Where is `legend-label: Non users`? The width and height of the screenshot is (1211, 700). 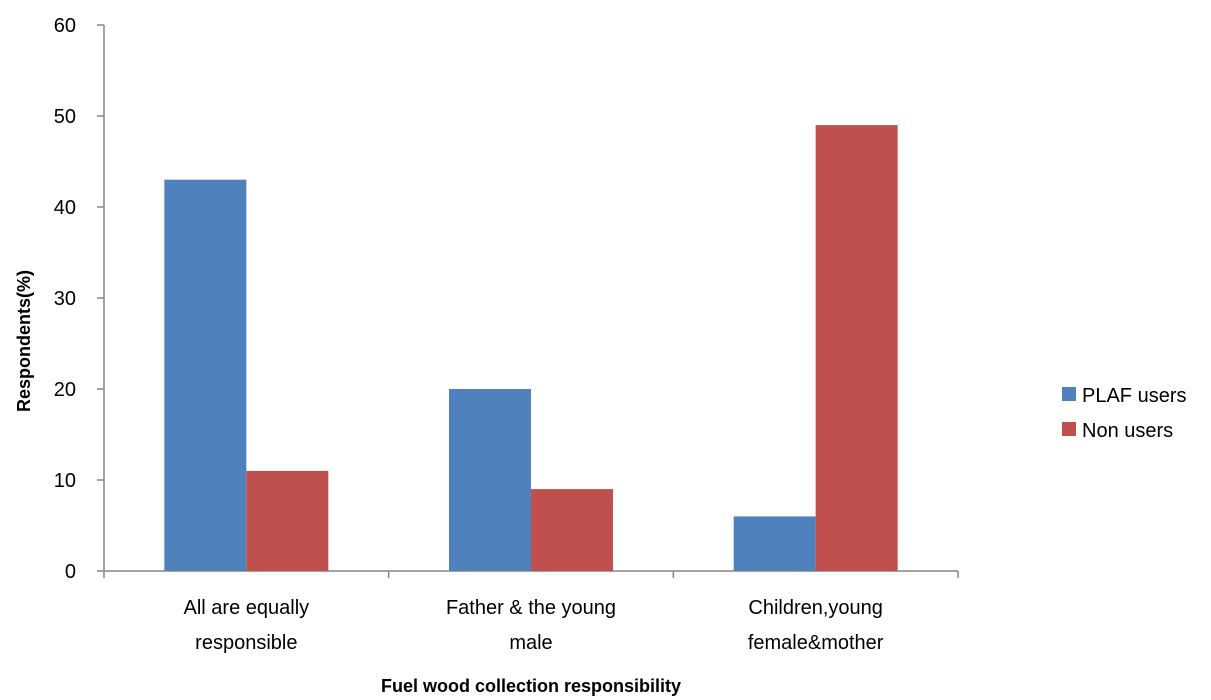 legend-label: Non users is located at coordinates (1127, 431).